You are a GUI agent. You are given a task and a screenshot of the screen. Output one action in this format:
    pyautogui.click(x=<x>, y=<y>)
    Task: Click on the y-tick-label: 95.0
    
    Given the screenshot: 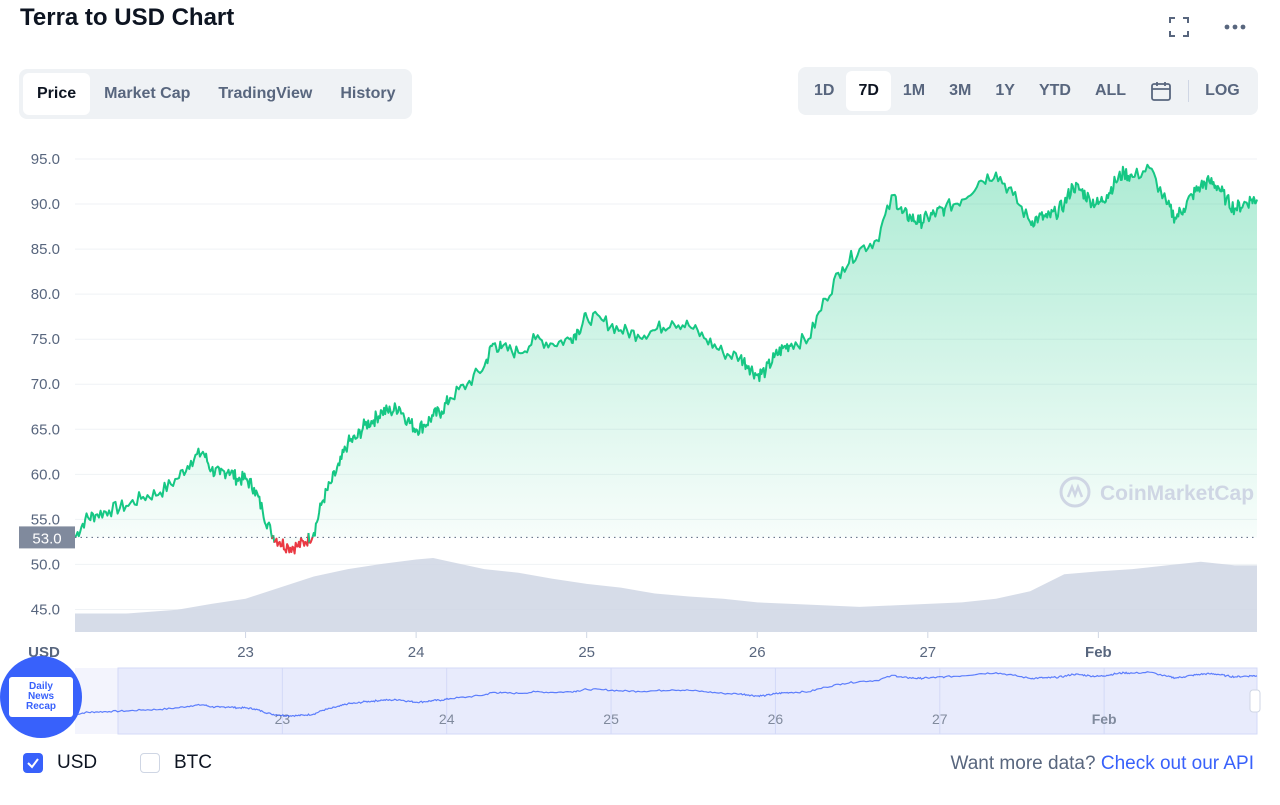 What is the action you would take?
    pyautogui.click(x=45, y=159)
    